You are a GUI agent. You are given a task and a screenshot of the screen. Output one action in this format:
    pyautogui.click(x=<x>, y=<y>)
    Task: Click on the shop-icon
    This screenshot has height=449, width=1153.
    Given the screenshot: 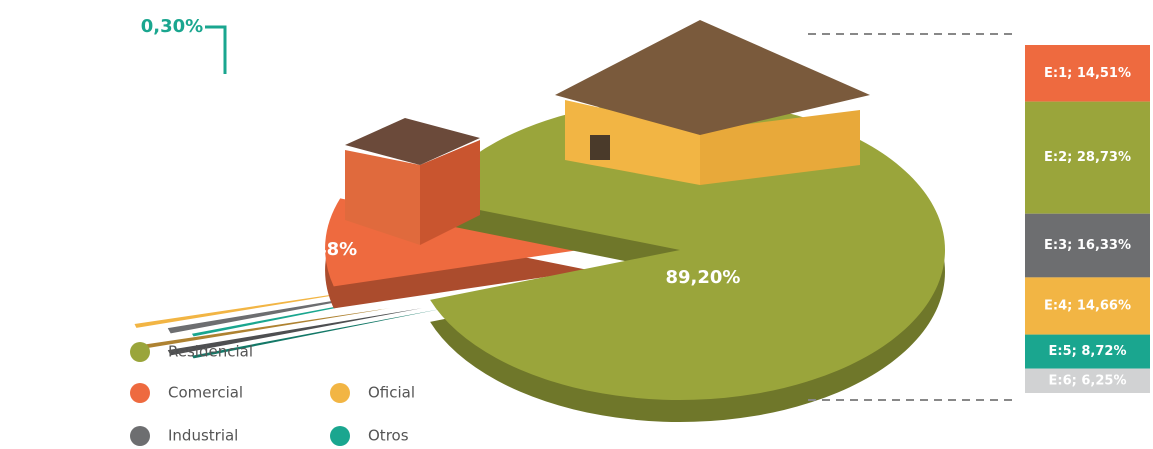 What is the action you would take?
    pyautogui.click(x=412, y=181)
    